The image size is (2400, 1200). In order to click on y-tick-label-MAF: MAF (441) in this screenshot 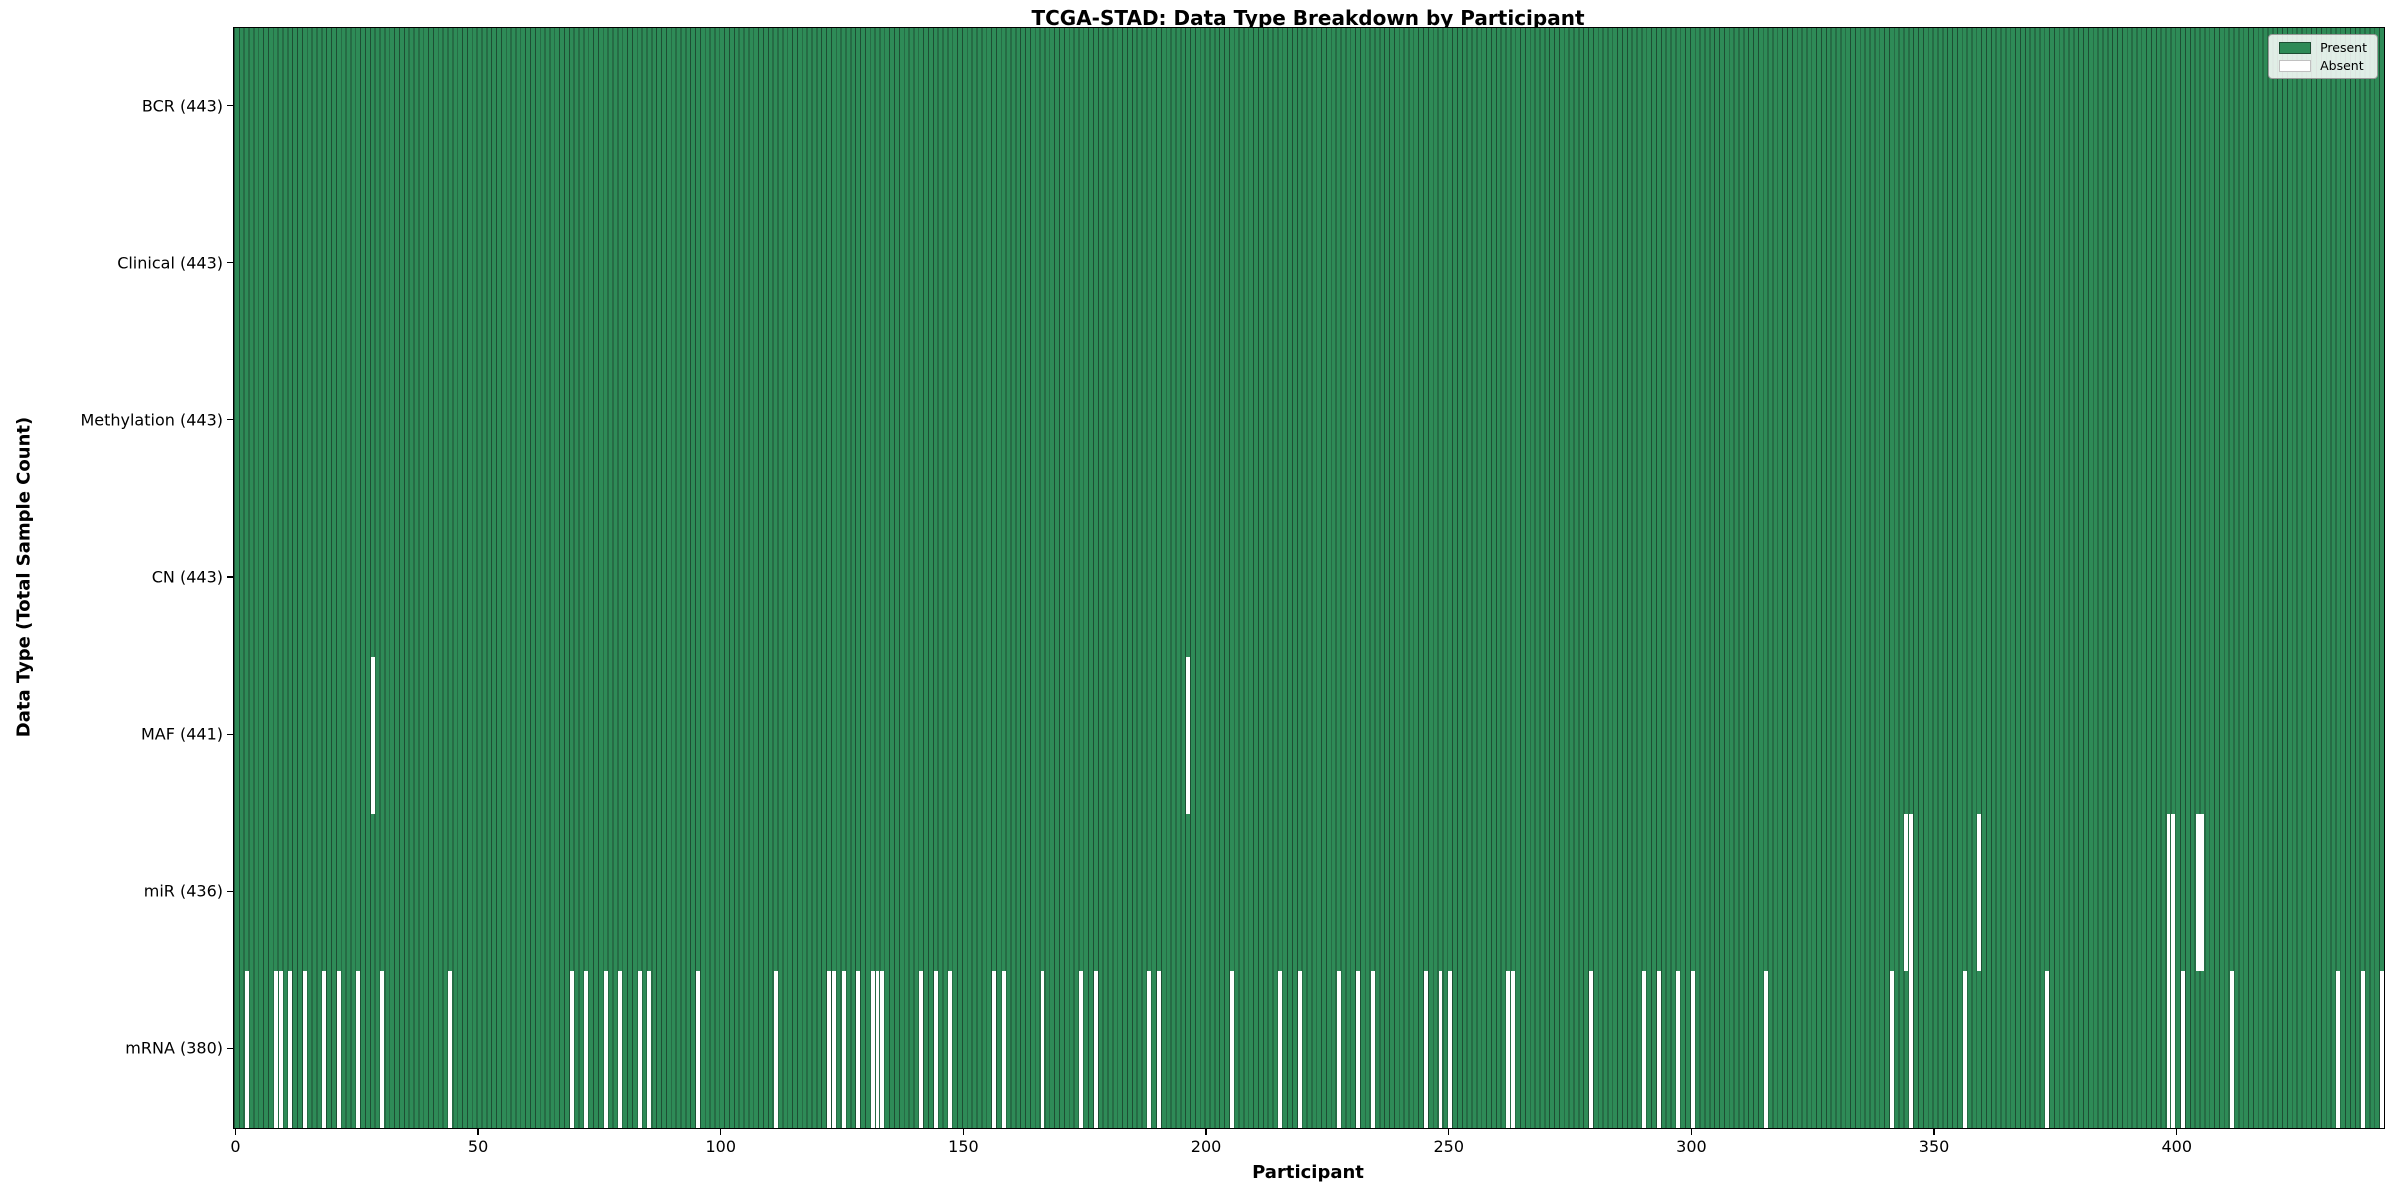, I will do `click(181, 734)`.